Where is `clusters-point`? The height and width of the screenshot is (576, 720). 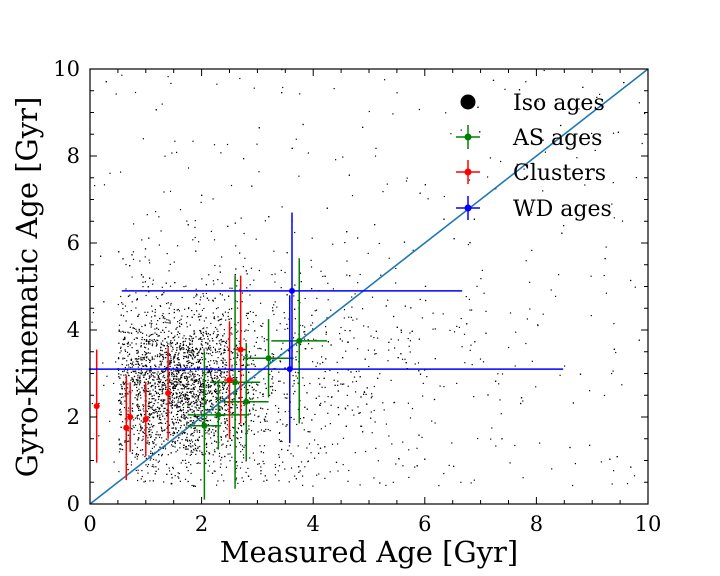
clusters-point is located at coordinates (168, 393).